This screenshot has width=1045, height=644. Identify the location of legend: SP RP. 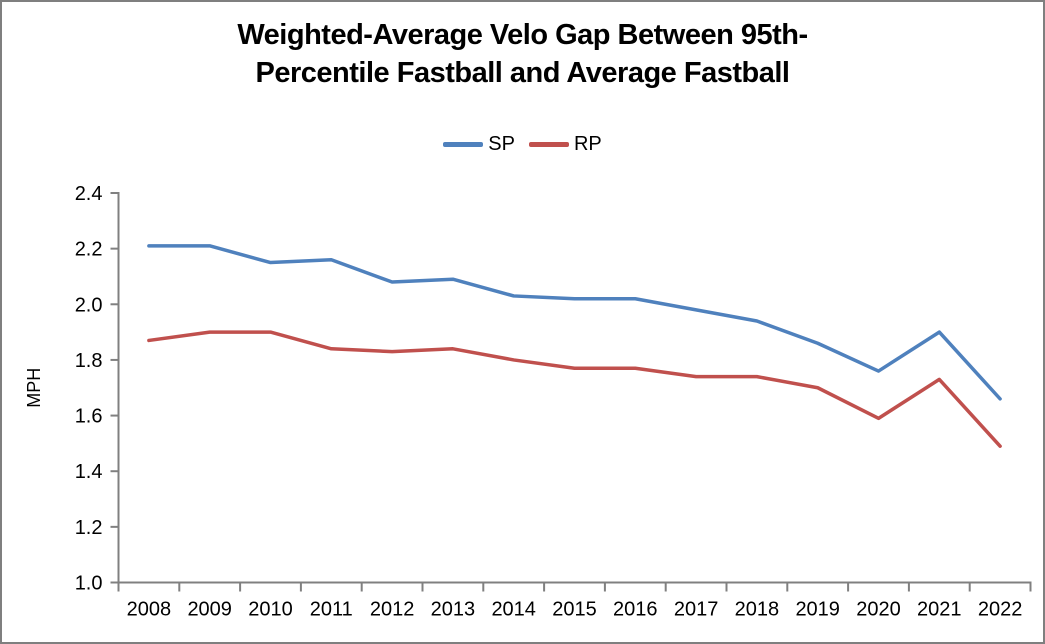
(522, 144).